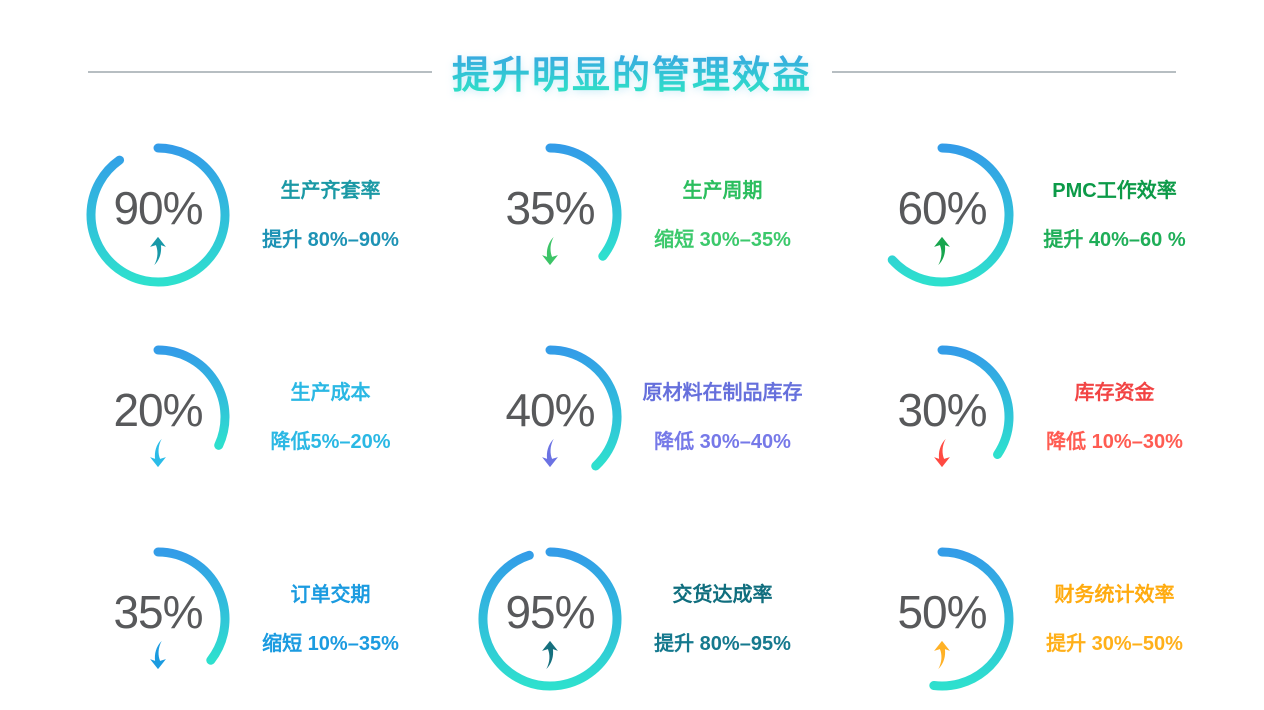 Image resolution: width=1264 pixels, height=710 pixels. I want to click on benefit-card: 40% 原材料在制品库存 降低 30%–40%, so click(667, 417).